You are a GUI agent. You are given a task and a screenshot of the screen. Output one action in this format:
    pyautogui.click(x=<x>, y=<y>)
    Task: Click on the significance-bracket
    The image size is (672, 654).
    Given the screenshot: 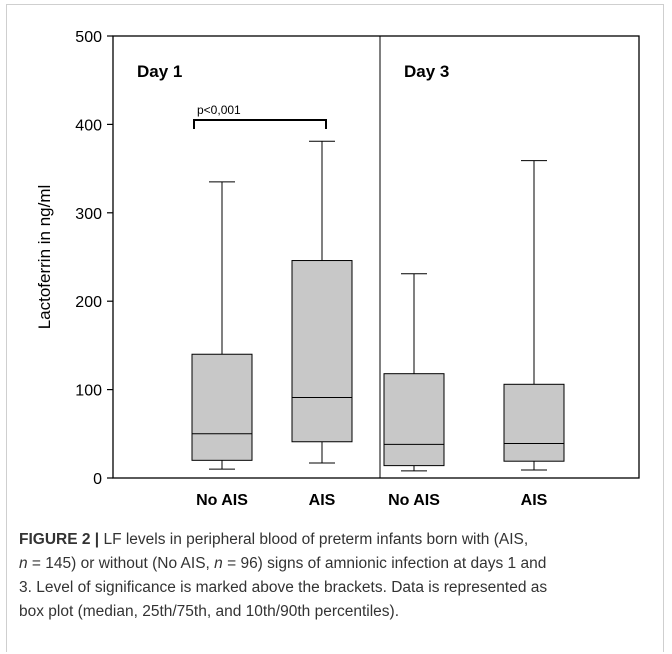 What is the action you would take?
    pyautogui.click(x=260, y=123)
    